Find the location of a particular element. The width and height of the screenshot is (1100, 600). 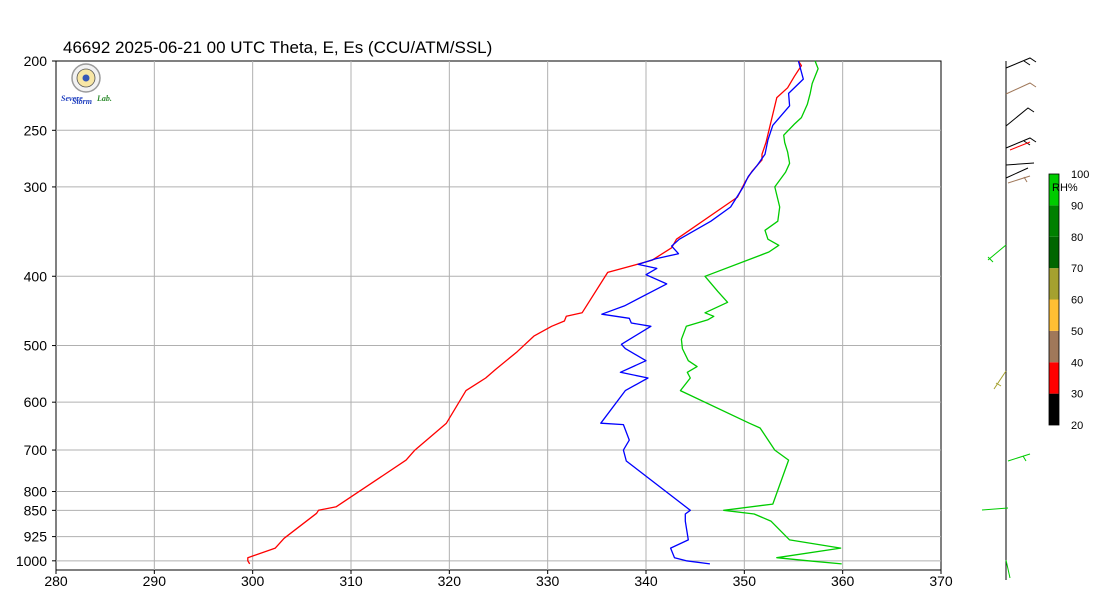

x-tick-label: 290 is located at coordinates (155, 581).